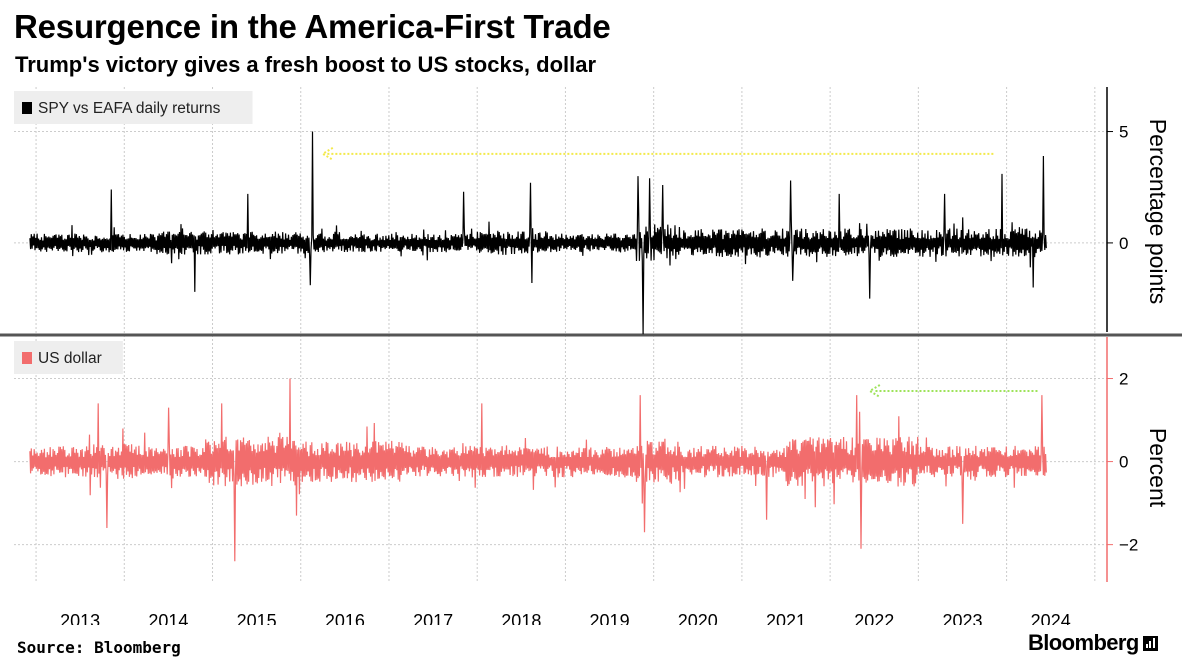 This screenshot has width=1182, height=670. What do you see at coordinates (80, 618) in the screenshot?
I see `x-tick-label: 2013` at bounding box center [80, 618].